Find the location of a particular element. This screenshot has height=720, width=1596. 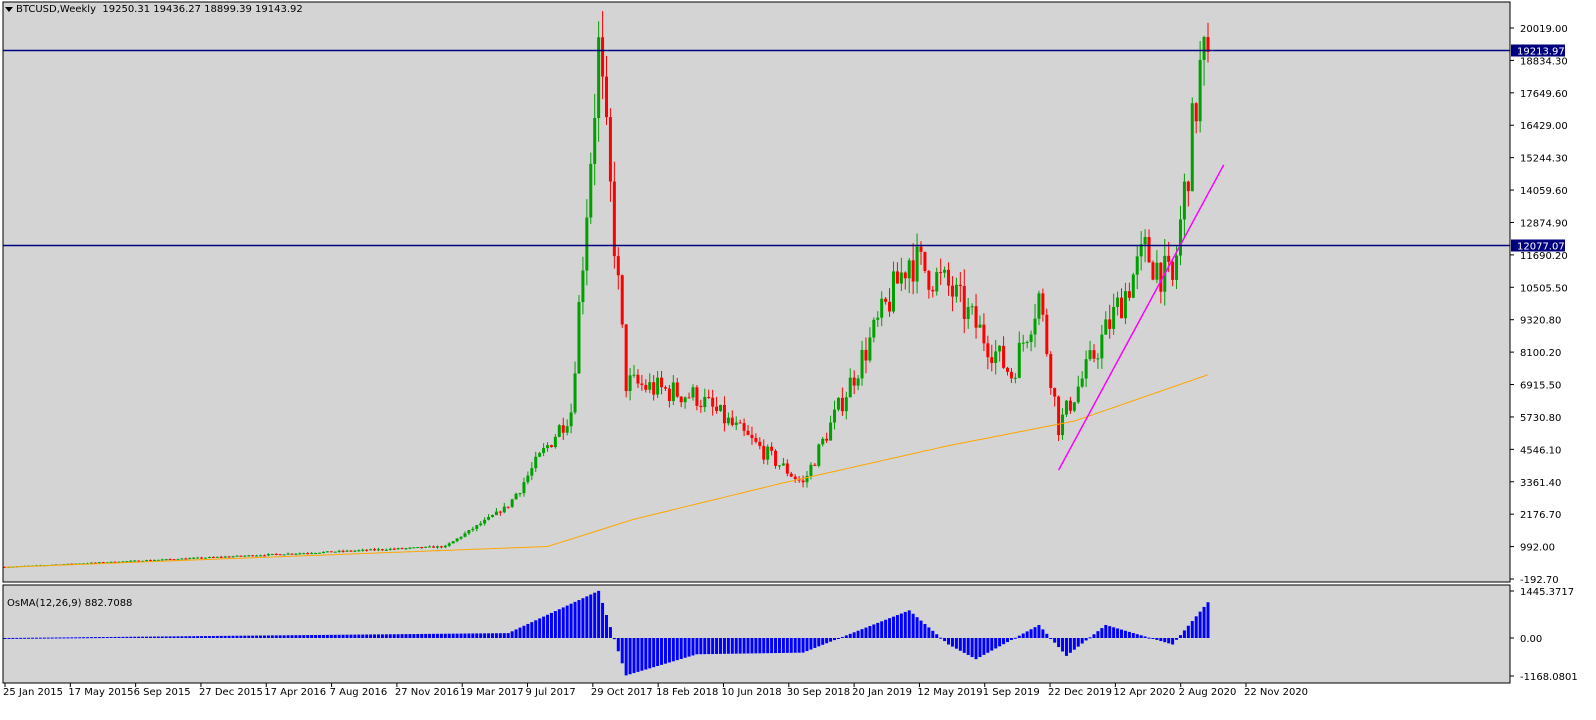

price-tag-box is located at coordinates (1538, 245).